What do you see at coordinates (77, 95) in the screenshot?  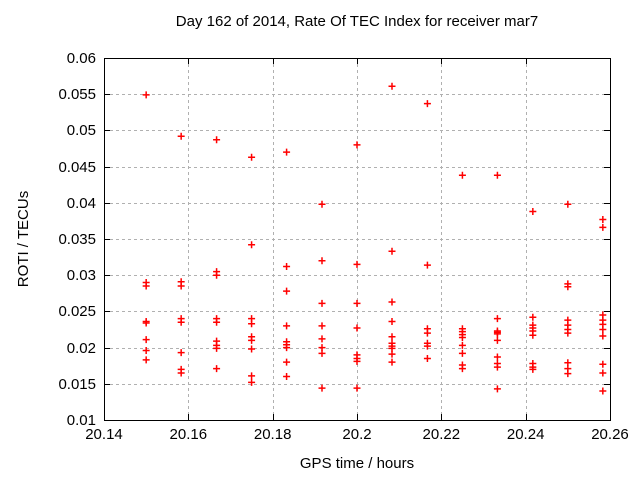 I see `y-tick-label: 0.055` at bounding box center [77, 95].